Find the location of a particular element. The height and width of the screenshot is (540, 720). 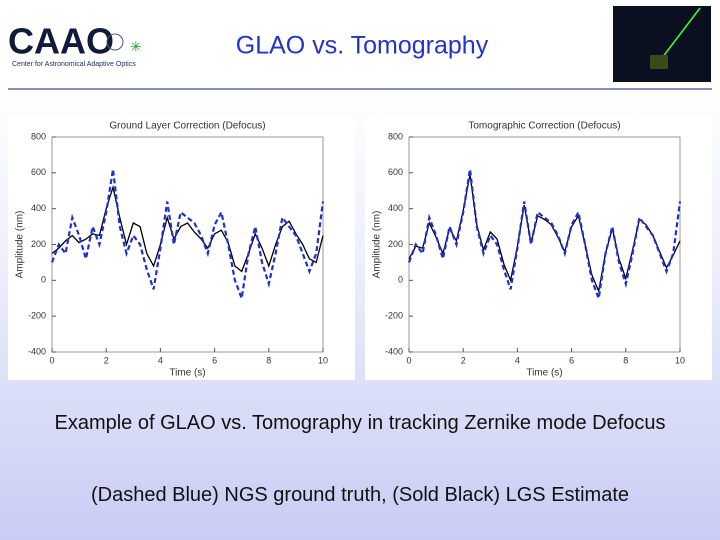

chart-title: Ground Layer Correction (Defocus) is located at coordinates (187, 126).